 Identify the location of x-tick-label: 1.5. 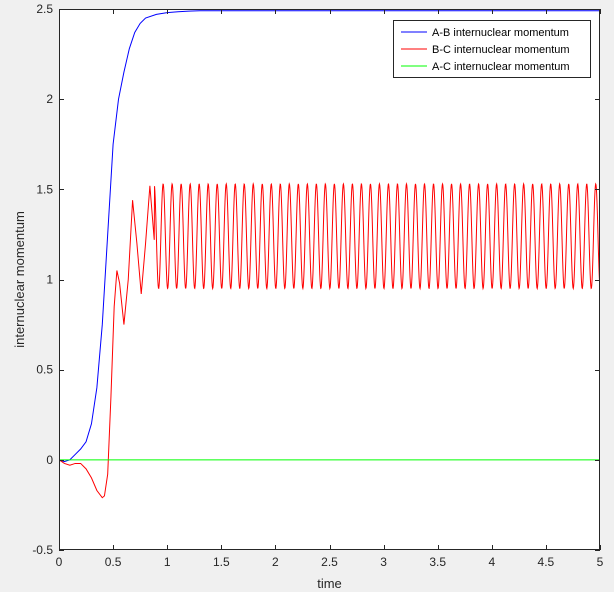
(221, 562).